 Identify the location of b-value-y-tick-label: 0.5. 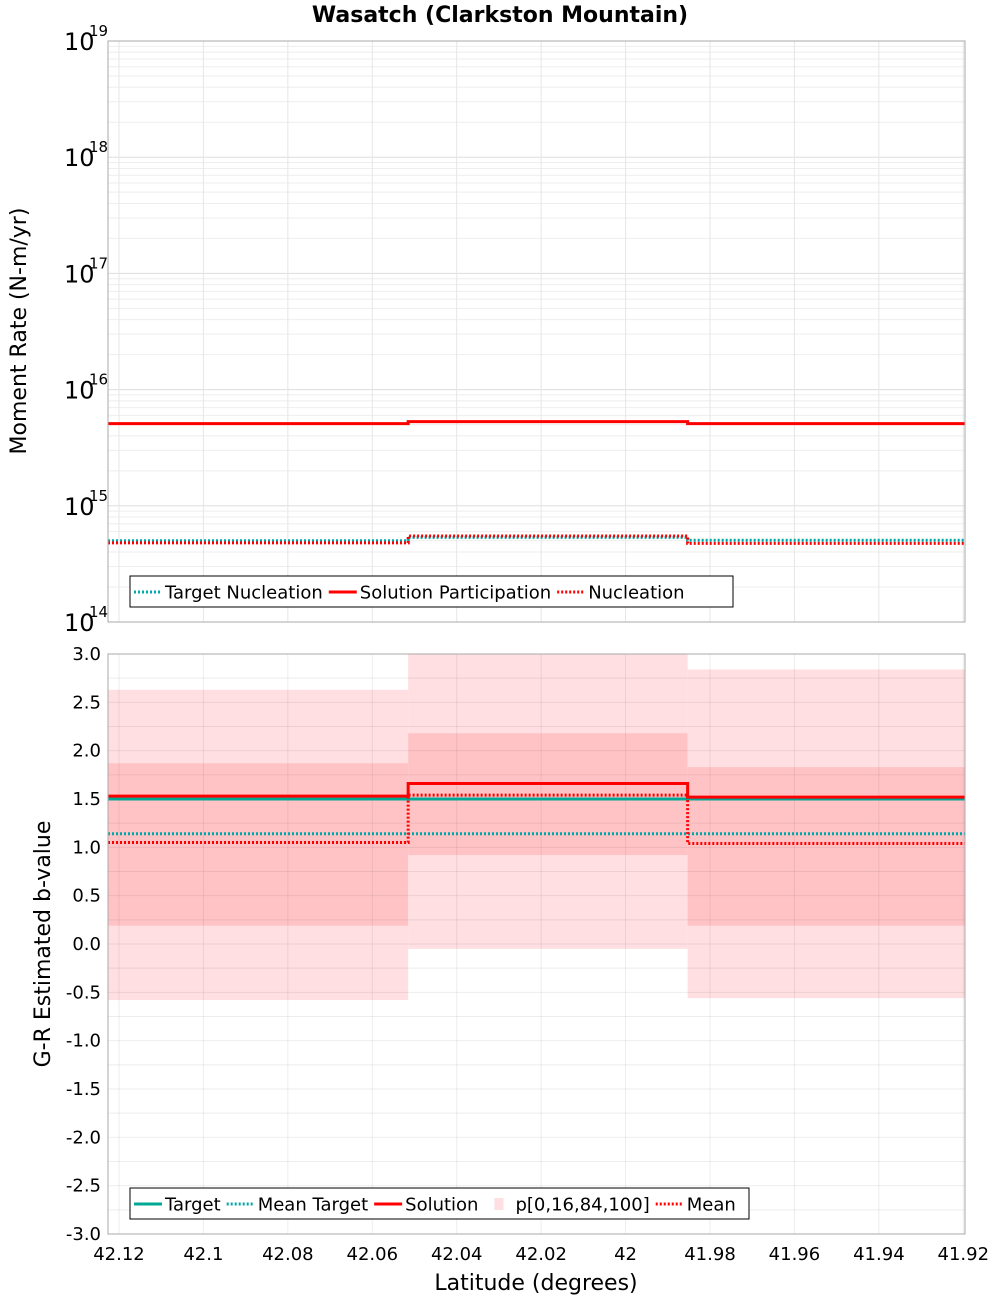
(86, 896).